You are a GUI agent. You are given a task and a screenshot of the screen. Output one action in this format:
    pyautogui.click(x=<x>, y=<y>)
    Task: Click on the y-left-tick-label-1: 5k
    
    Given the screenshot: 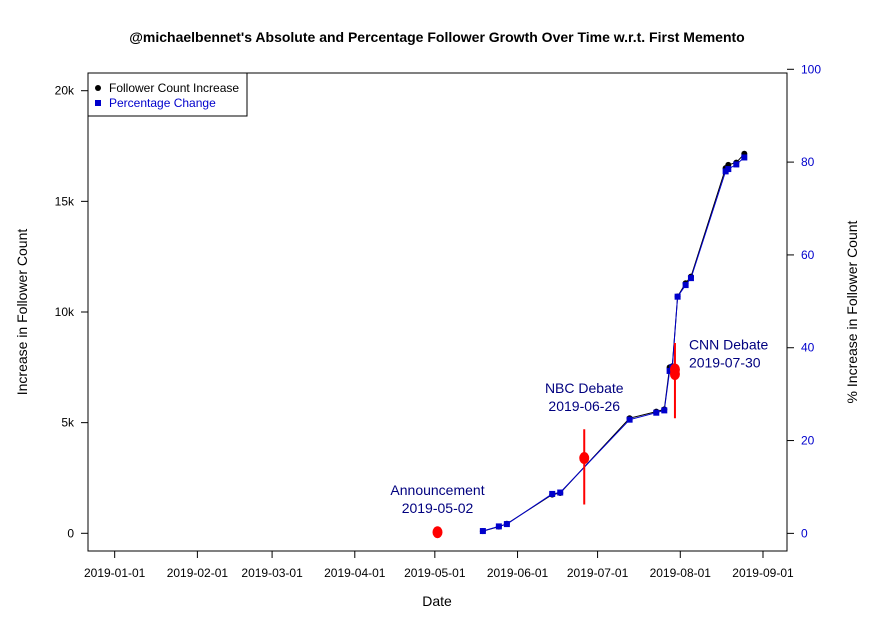 What is the action you would take?
    pyautogui.click(x=68, y=423)
    